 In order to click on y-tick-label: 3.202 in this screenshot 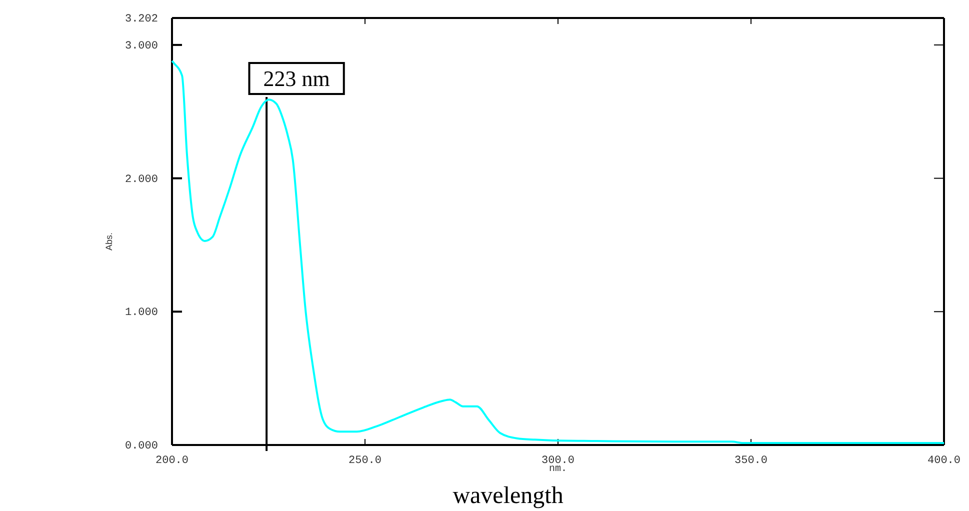, I will do `click(141, 20)`.